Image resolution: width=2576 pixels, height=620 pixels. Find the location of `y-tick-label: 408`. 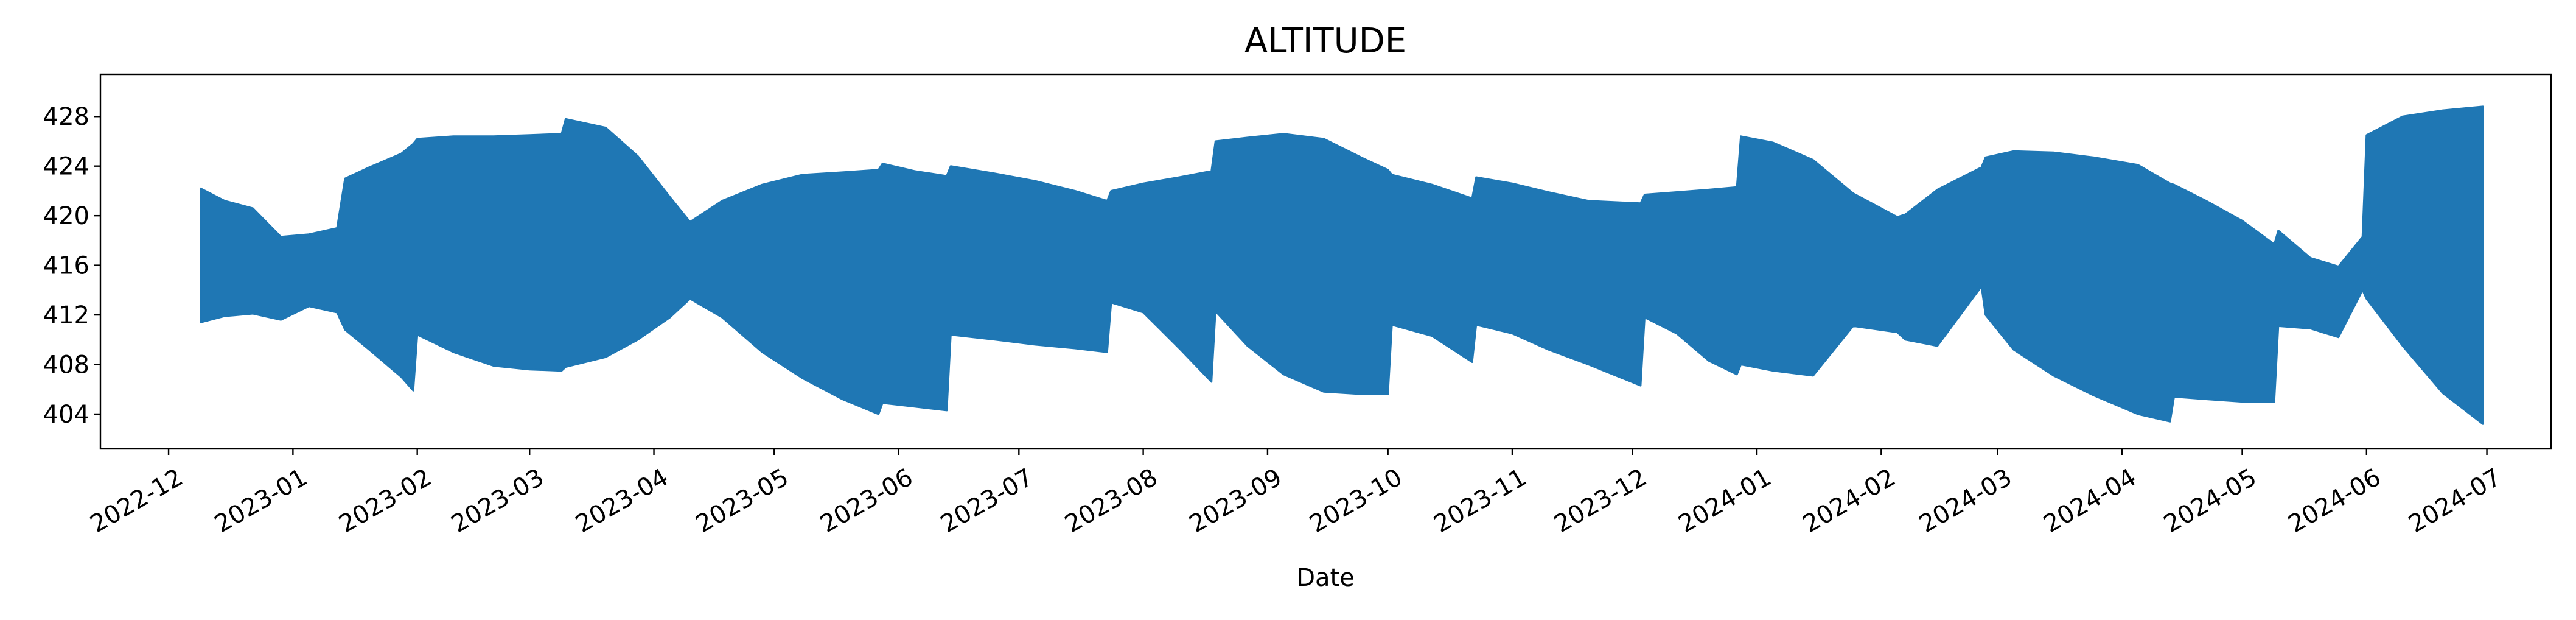

y-tick-label: 408 is located at coordinates (66, 365).